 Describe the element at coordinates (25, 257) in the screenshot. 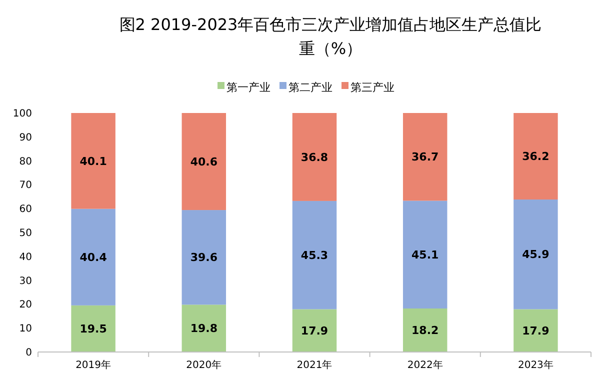

I see `y-tick-label: 40` at that location.